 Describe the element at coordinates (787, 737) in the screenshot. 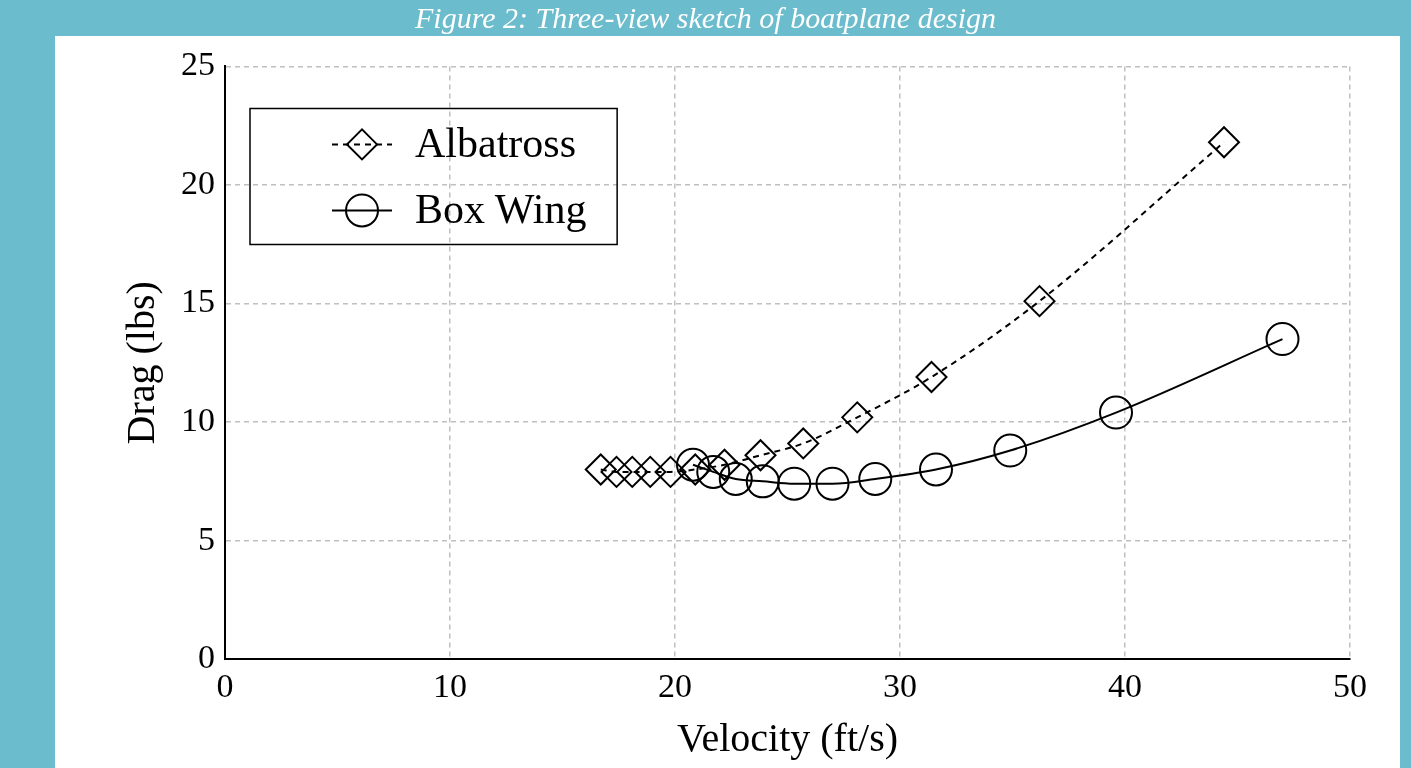

I see `x-axis-title: Velocity (ft/s)` at that location.